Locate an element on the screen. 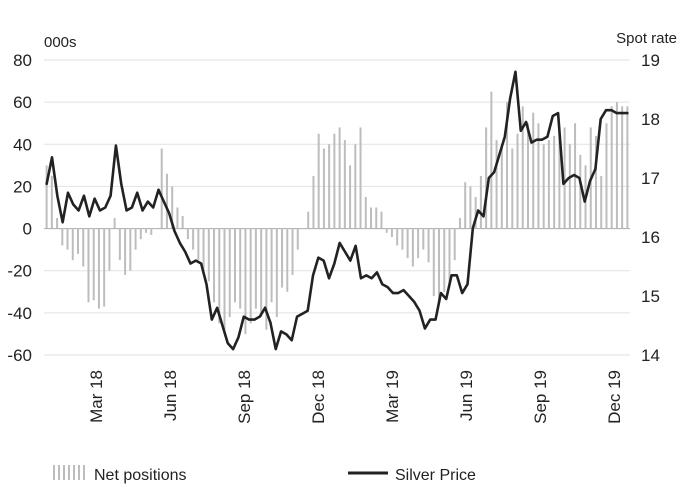  x-tick-label: Jun 19 is located at coordinates (466, 395).